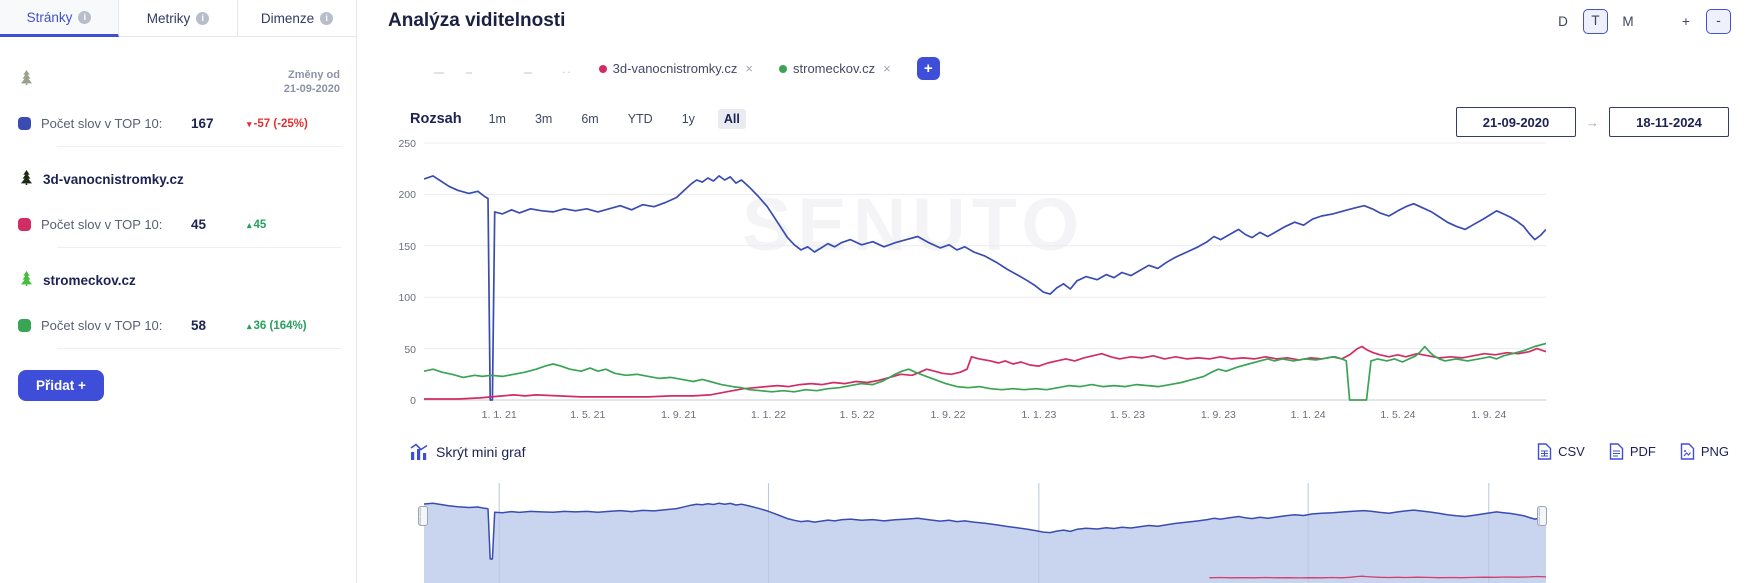 The image size is (1751, 583). I want to click on range-option-3m: 3m, so click(543, 119).